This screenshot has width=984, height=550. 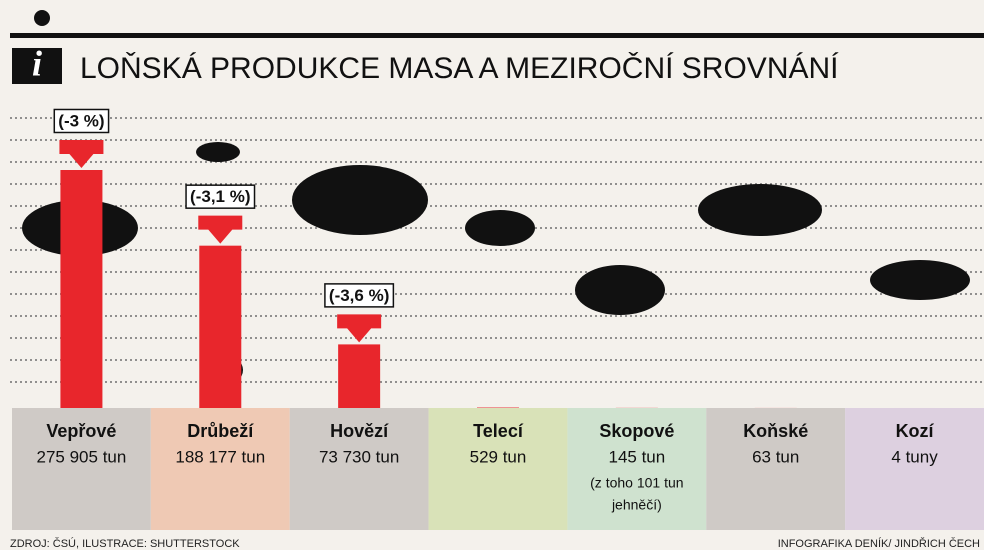 I want to click on value-label: 188 177 tun, so click(x=220, y=456).